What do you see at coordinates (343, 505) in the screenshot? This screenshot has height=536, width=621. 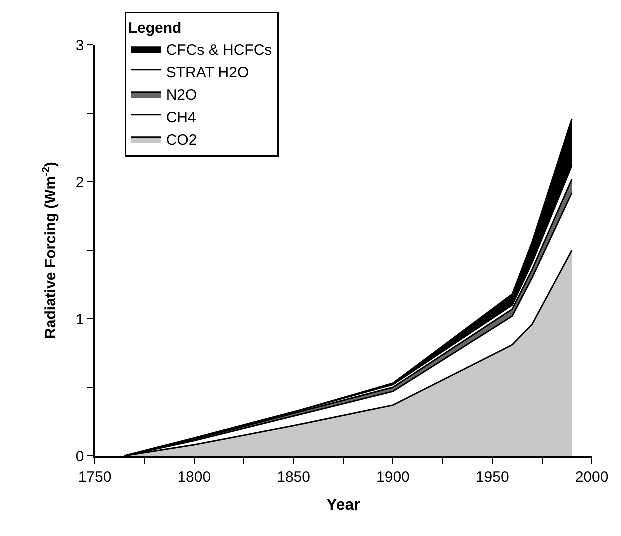 I see `x-axis-title: Year` at bounding box center [343, 505].